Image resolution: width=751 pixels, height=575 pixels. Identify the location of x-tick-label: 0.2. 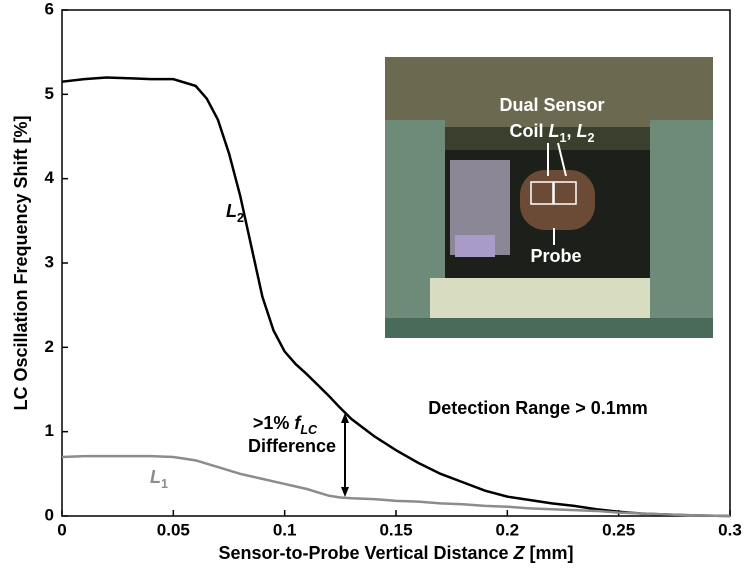
(508, 529).